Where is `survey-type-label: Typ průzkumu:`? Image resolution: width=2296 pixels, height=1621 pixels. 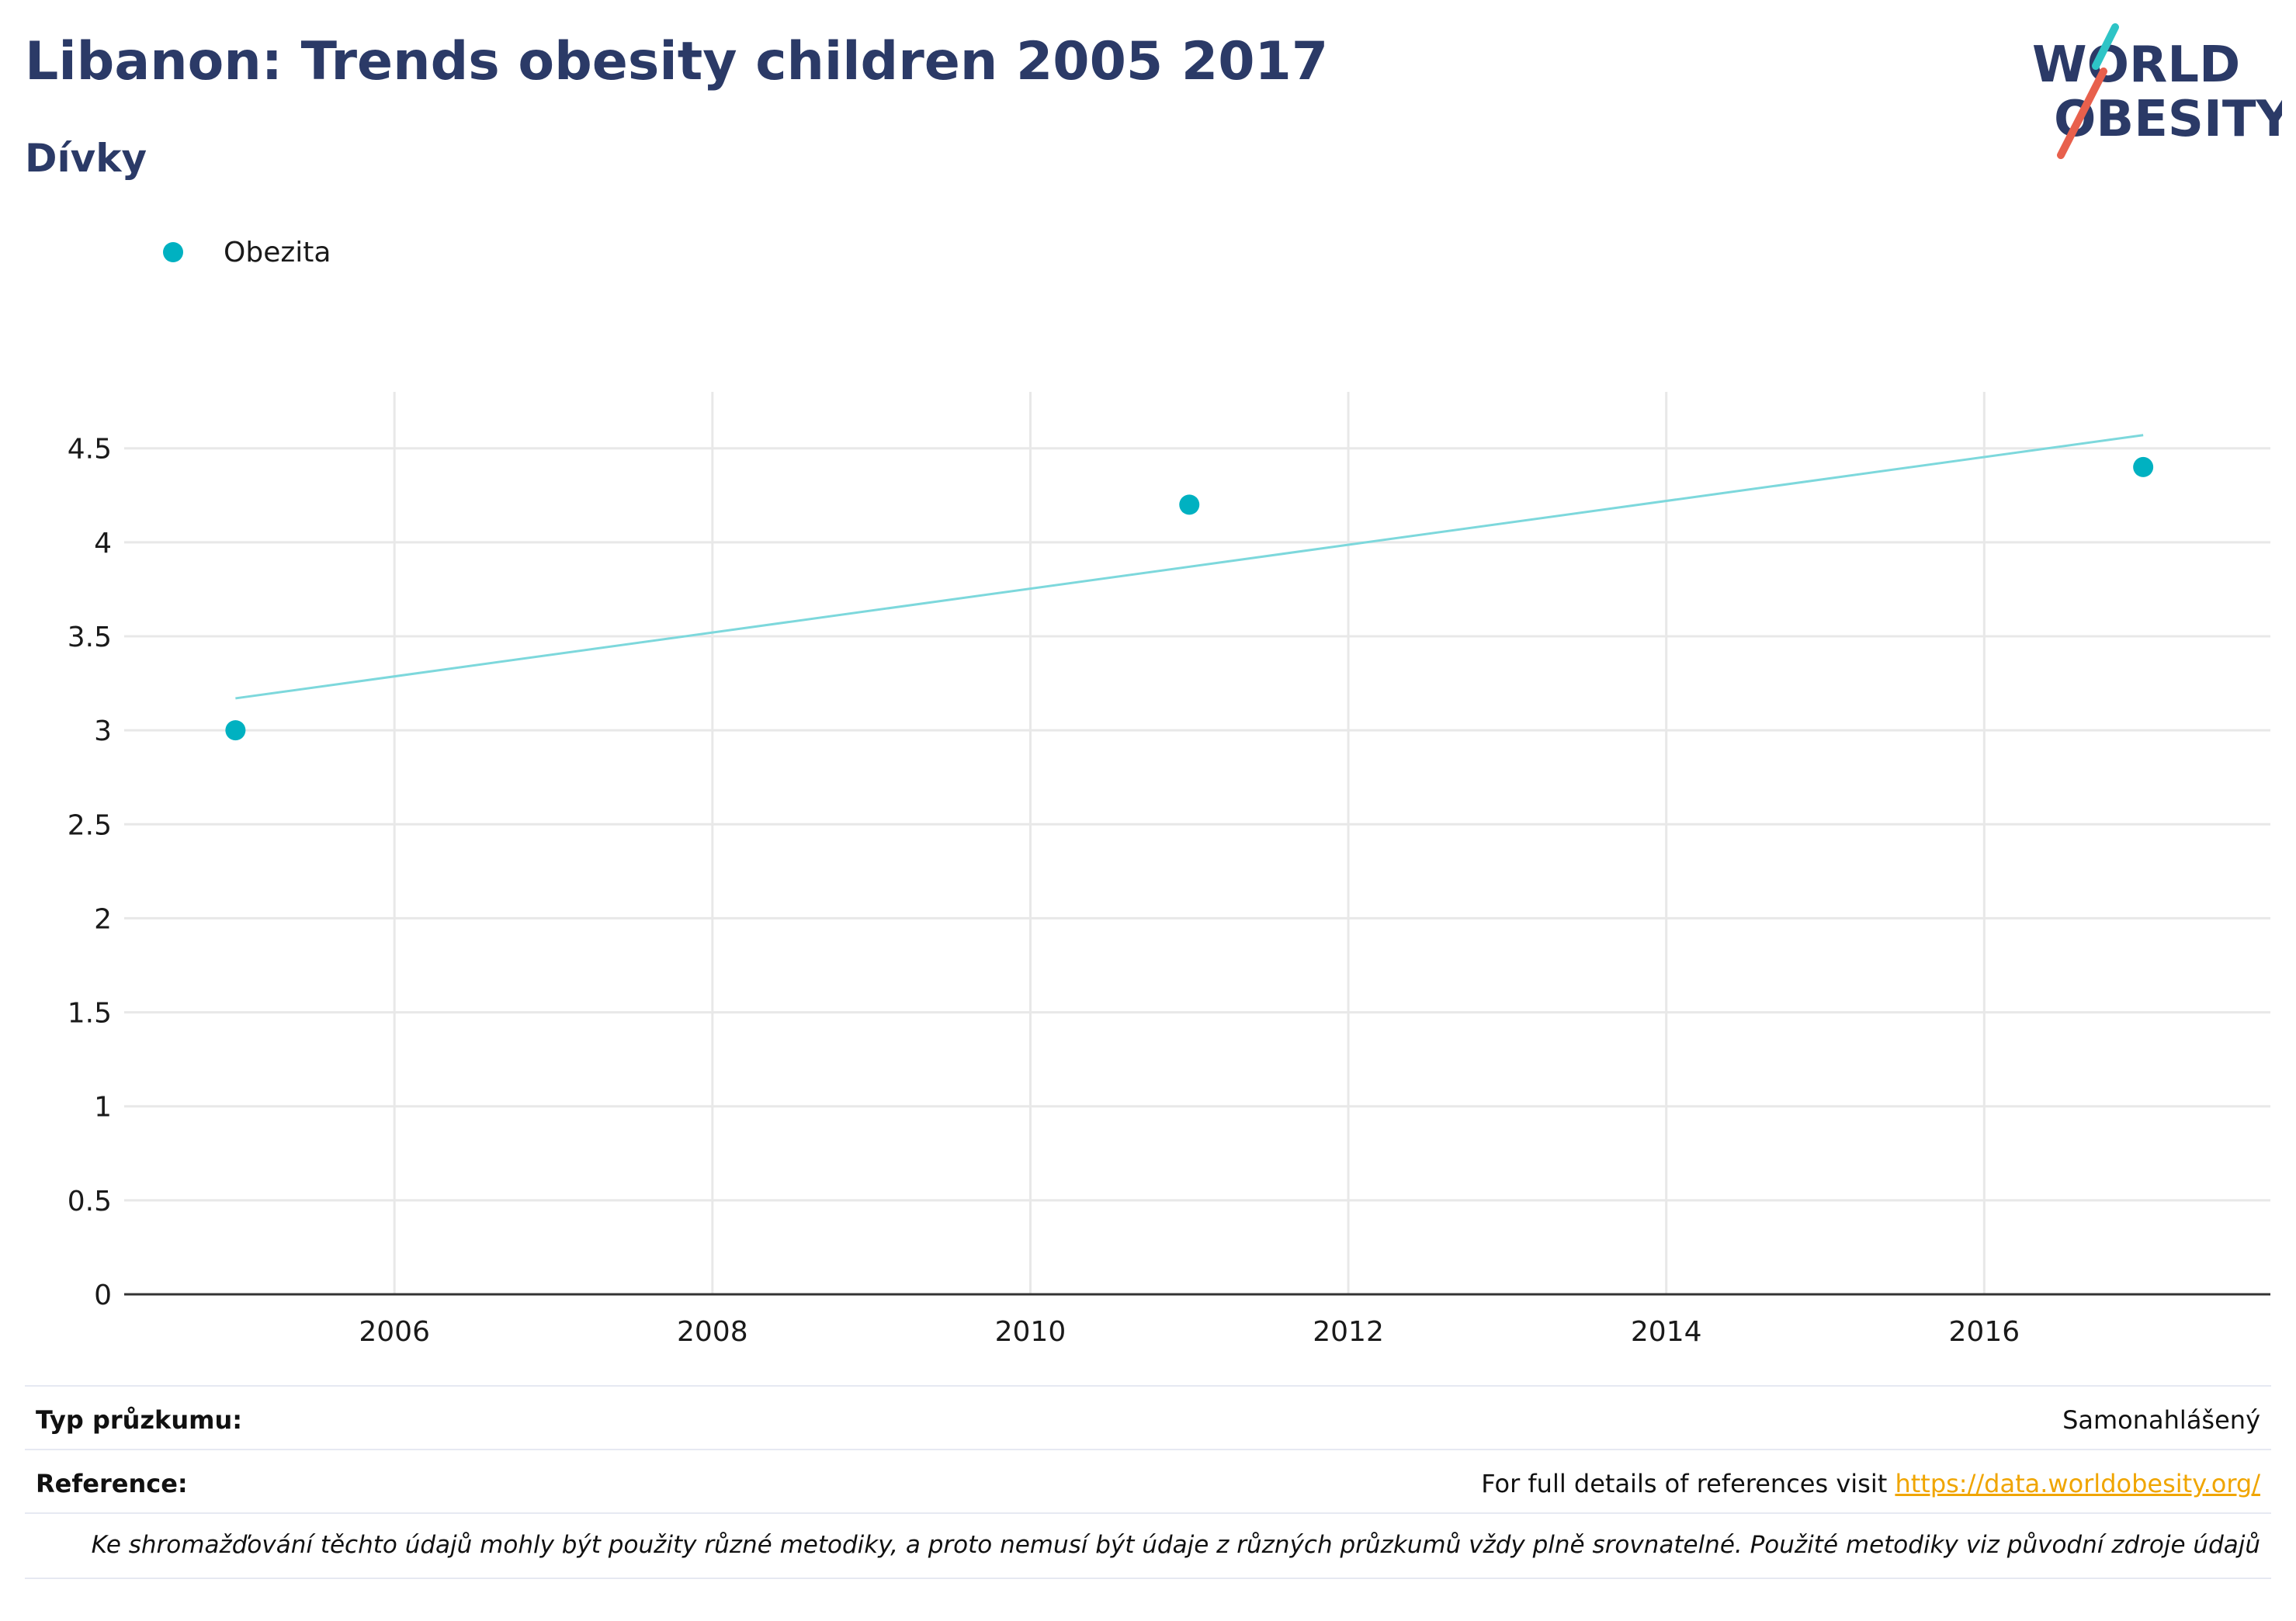
survey-type-label: Typ průzkumu: is located at coordinates (139, 1420).